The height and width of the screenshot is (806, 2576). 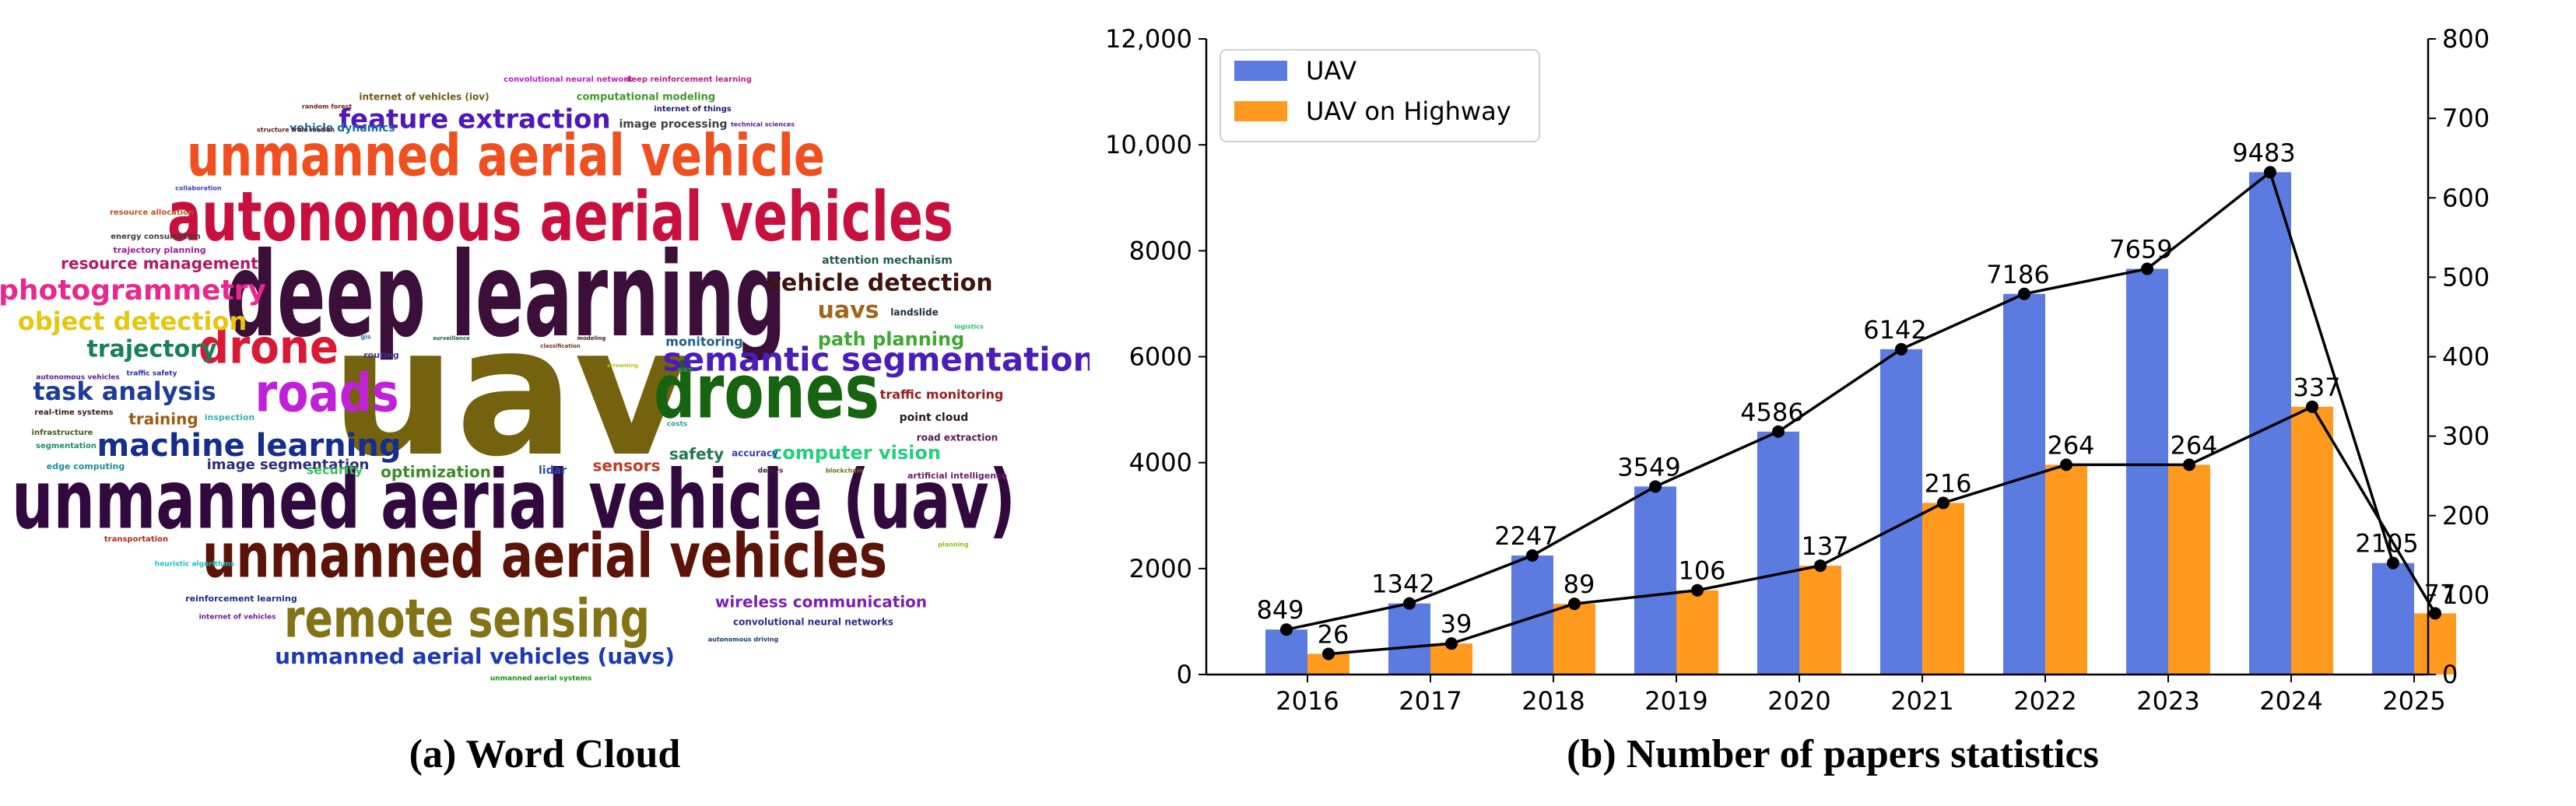 What do you see at coordinates (568, 79) in the screenshot?
I see `word-cloud-word: convolutional neural network` at bounding box center [568, 79].